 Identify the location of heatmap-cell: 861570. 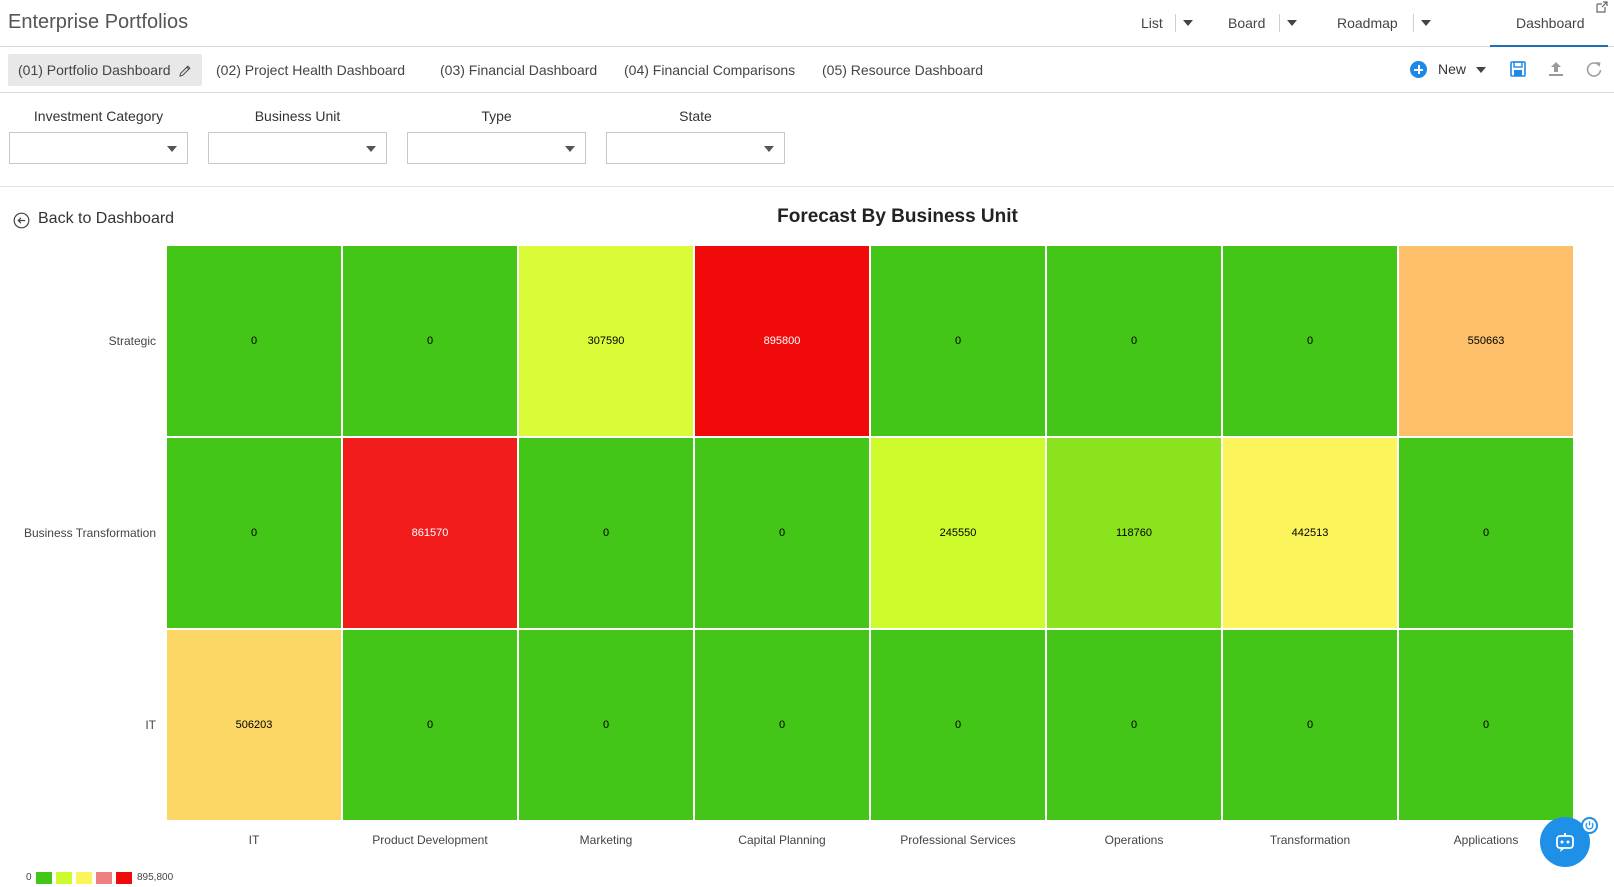
(430, 533).